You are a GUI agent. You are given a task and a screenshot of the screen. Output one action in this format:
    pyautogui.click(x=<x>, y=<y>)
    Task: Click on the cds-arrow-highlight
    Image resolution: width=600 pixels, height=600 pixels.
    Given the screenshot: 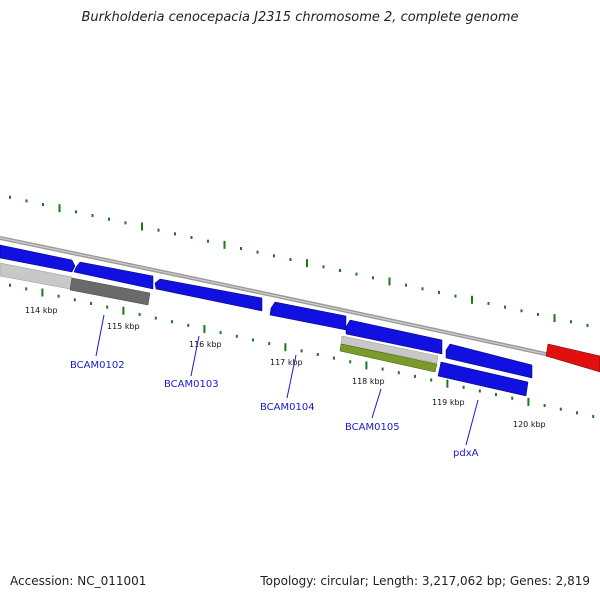 What is the action you would take?
    pyautogui.click(x=572, y=358)
    